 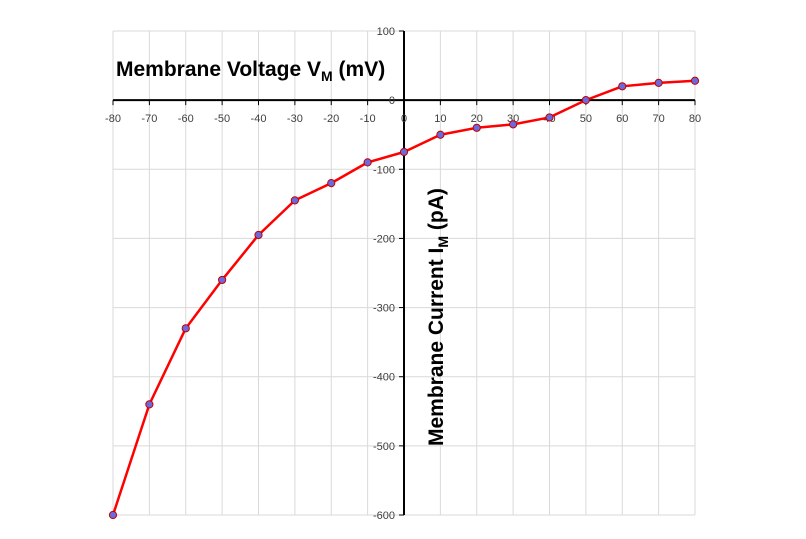 What do you see at coordinates (659, 119) in the screenshot?
I see `x-tick-label: 70` at bounding box center [659, 119].